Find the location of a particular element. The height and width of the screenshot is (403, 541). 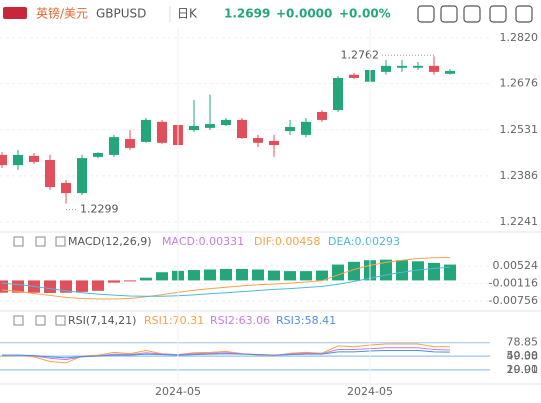

y-tick-label: 20.00 is located at coordinates (523, 369).